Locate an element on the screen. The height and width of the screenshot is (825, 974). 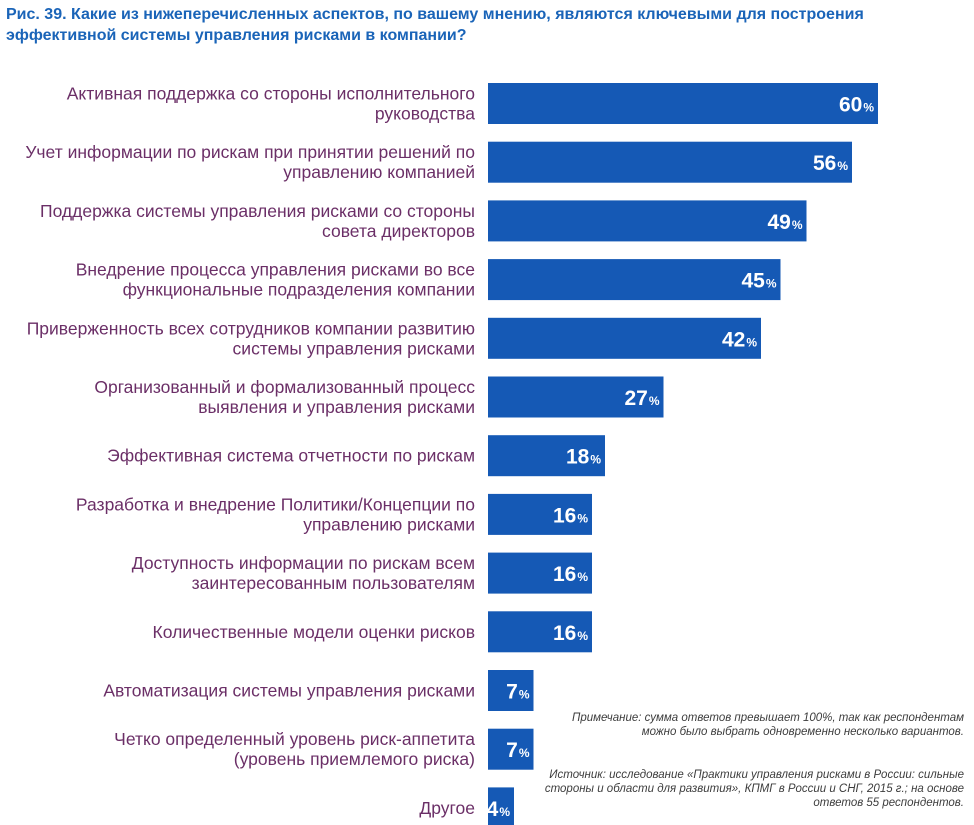
category-label: функциональные подразделения компании is located at coordinates (299, 290).